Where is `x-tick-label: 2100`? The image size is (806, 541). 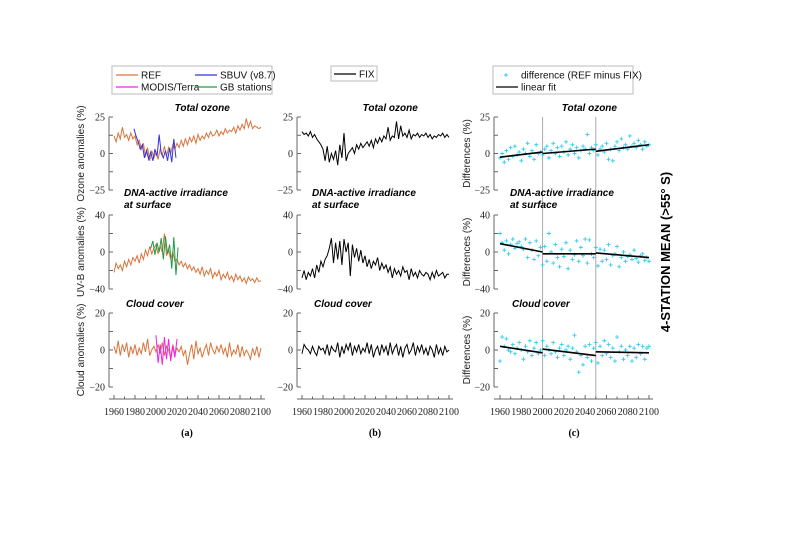
x-tick-label: 2100 is located at coordinates (449, 412).